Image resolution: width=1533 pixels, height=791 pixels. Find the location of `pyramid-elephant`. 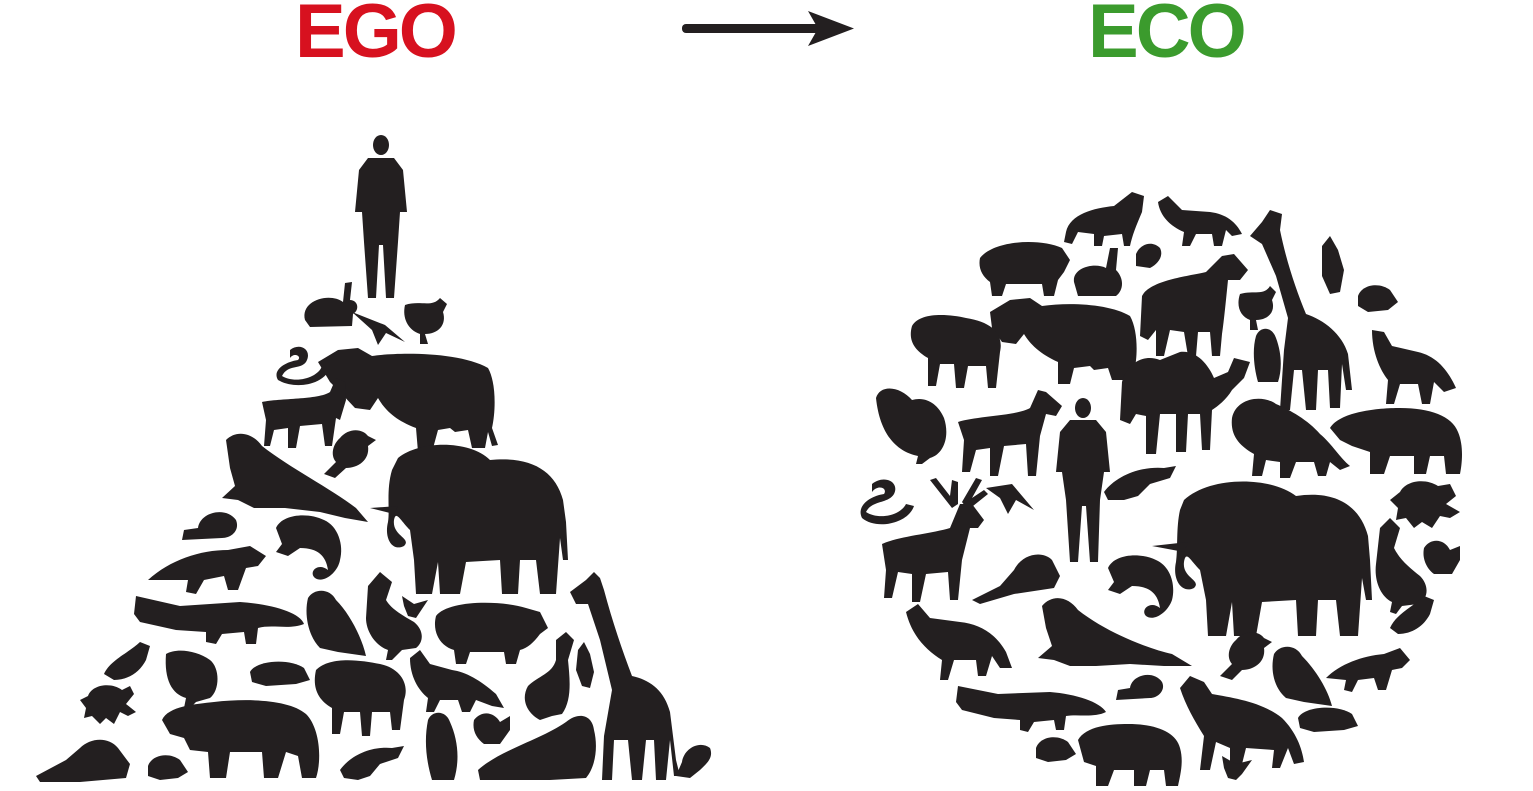

pyramid-elephant is located at coordinates (469, 519).